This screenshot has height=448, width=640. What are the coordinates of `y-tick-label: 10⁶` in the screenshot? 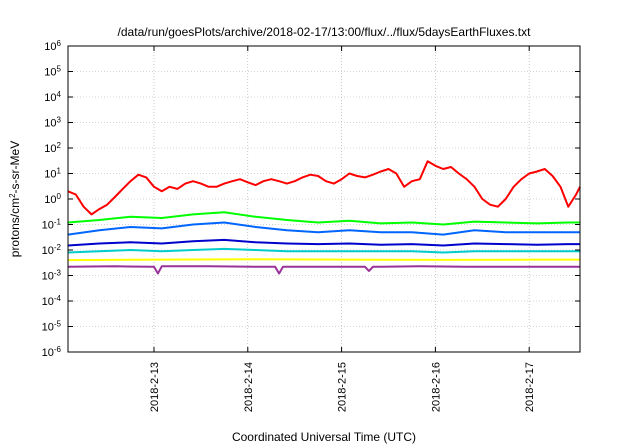 It's located at (52, 46).